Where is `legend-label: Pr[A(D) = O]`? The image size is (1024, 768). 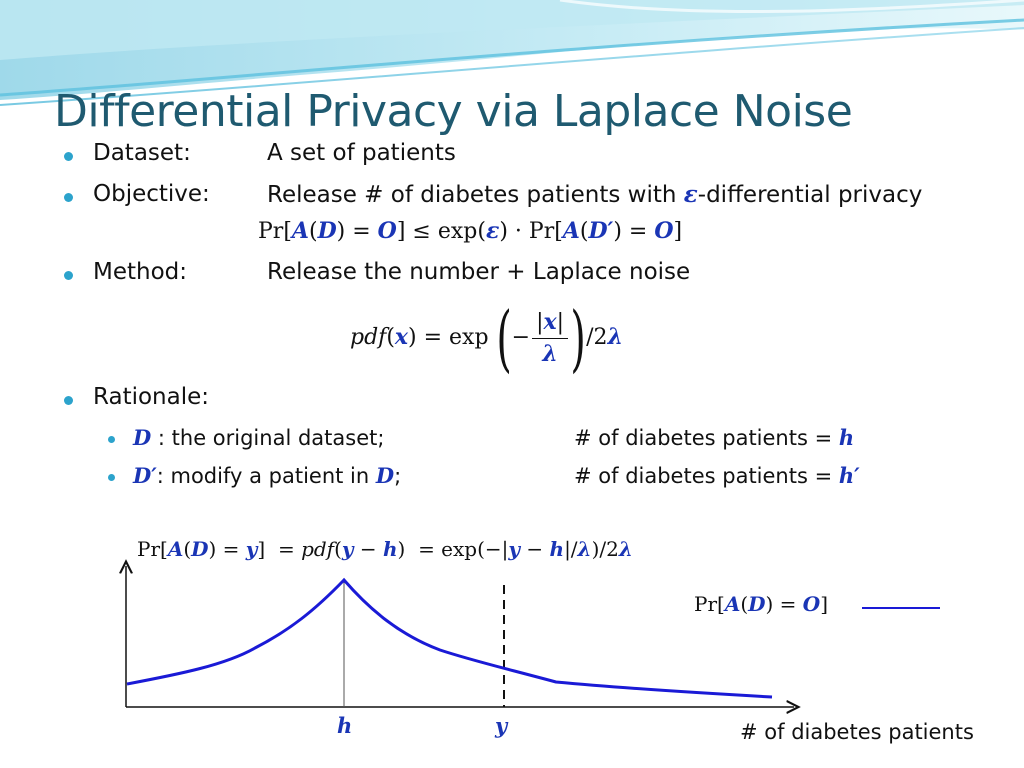 legend-label: Pr[A(D) = O] is located at coordinates (761, 604).